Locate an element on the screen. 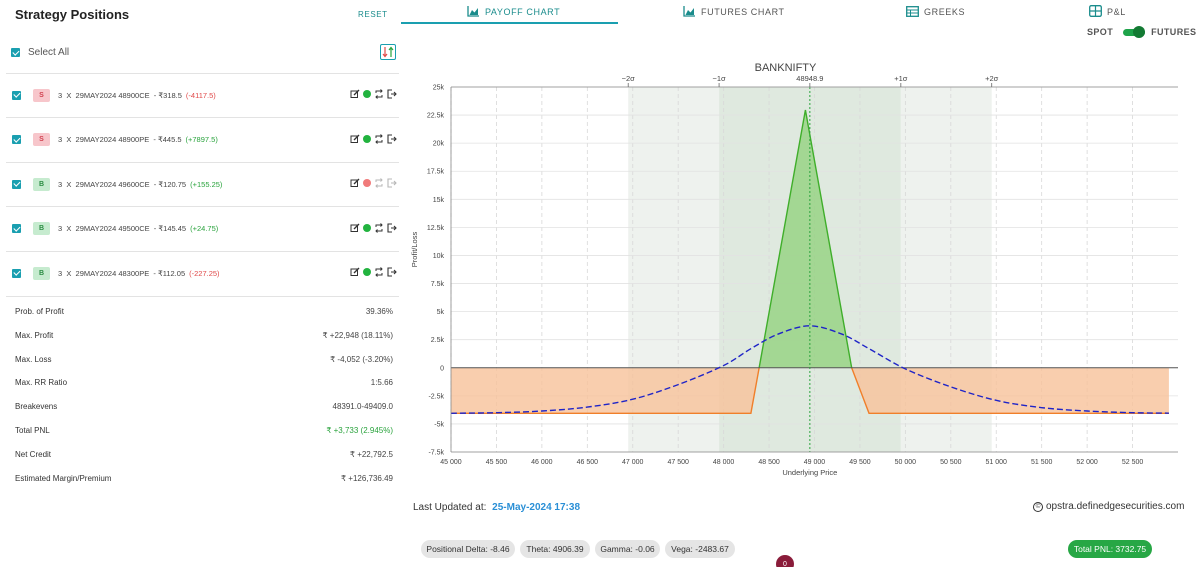 The width and height of the screenshot is (1200, 567). loss-area is located at coordinates (810, 390).